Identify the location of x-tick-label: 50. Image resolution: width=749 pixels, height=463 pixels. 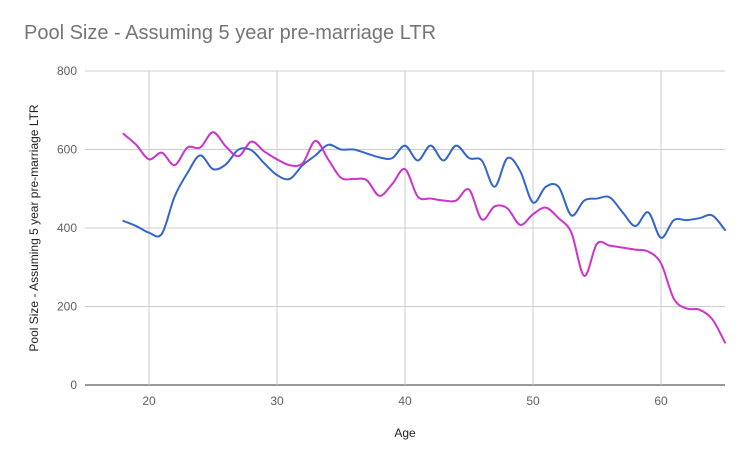
(533, 401).